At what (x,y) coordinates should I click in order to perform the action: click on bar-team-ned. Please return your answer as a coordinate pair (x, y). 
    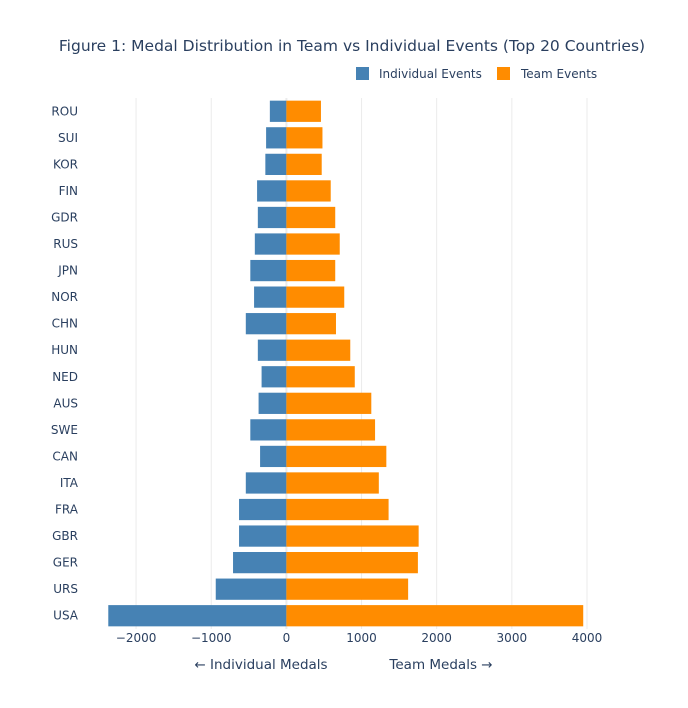
    Looking at the image, I should click on (320, 377).